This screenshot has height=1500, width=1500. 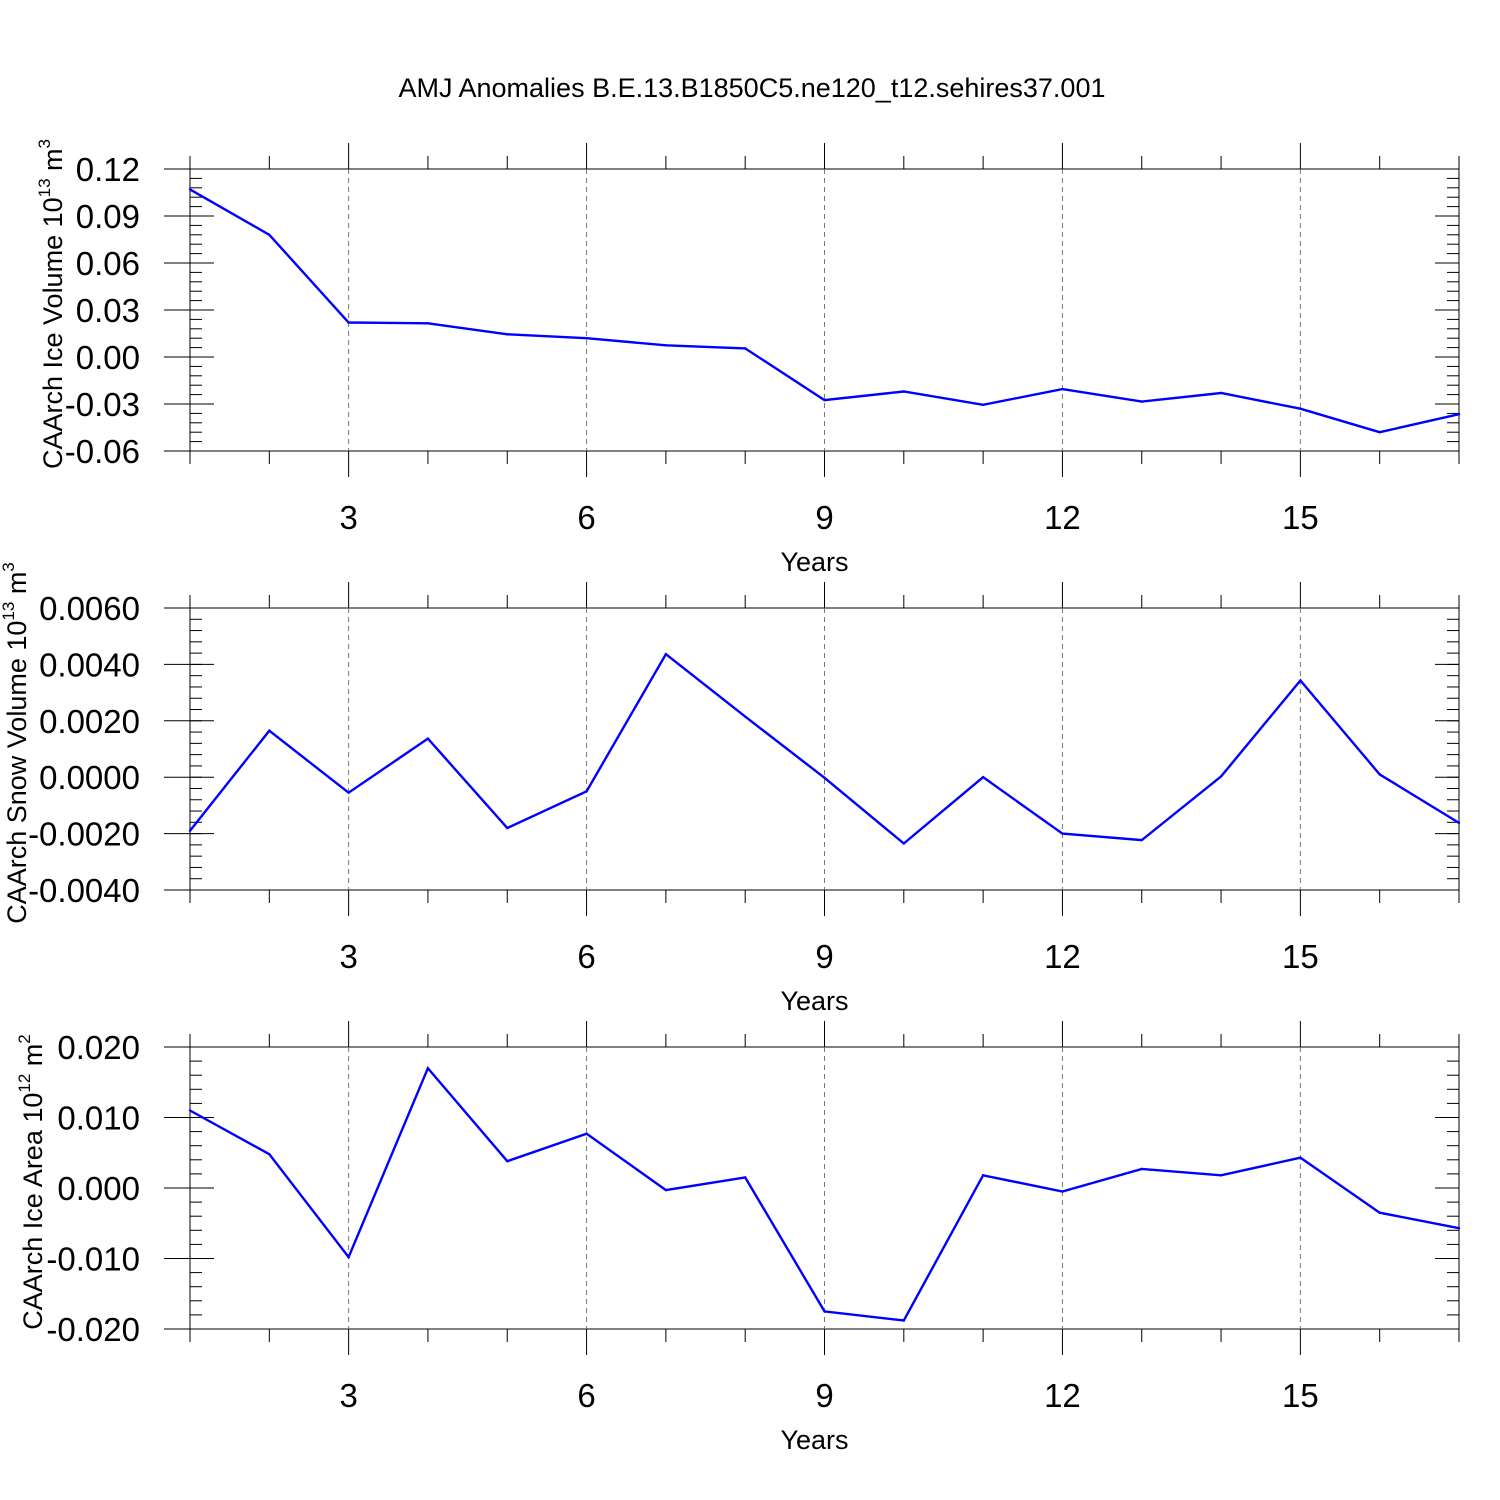 I want to click on y-tick-label: 0.000, so click(x=98, y=1188).